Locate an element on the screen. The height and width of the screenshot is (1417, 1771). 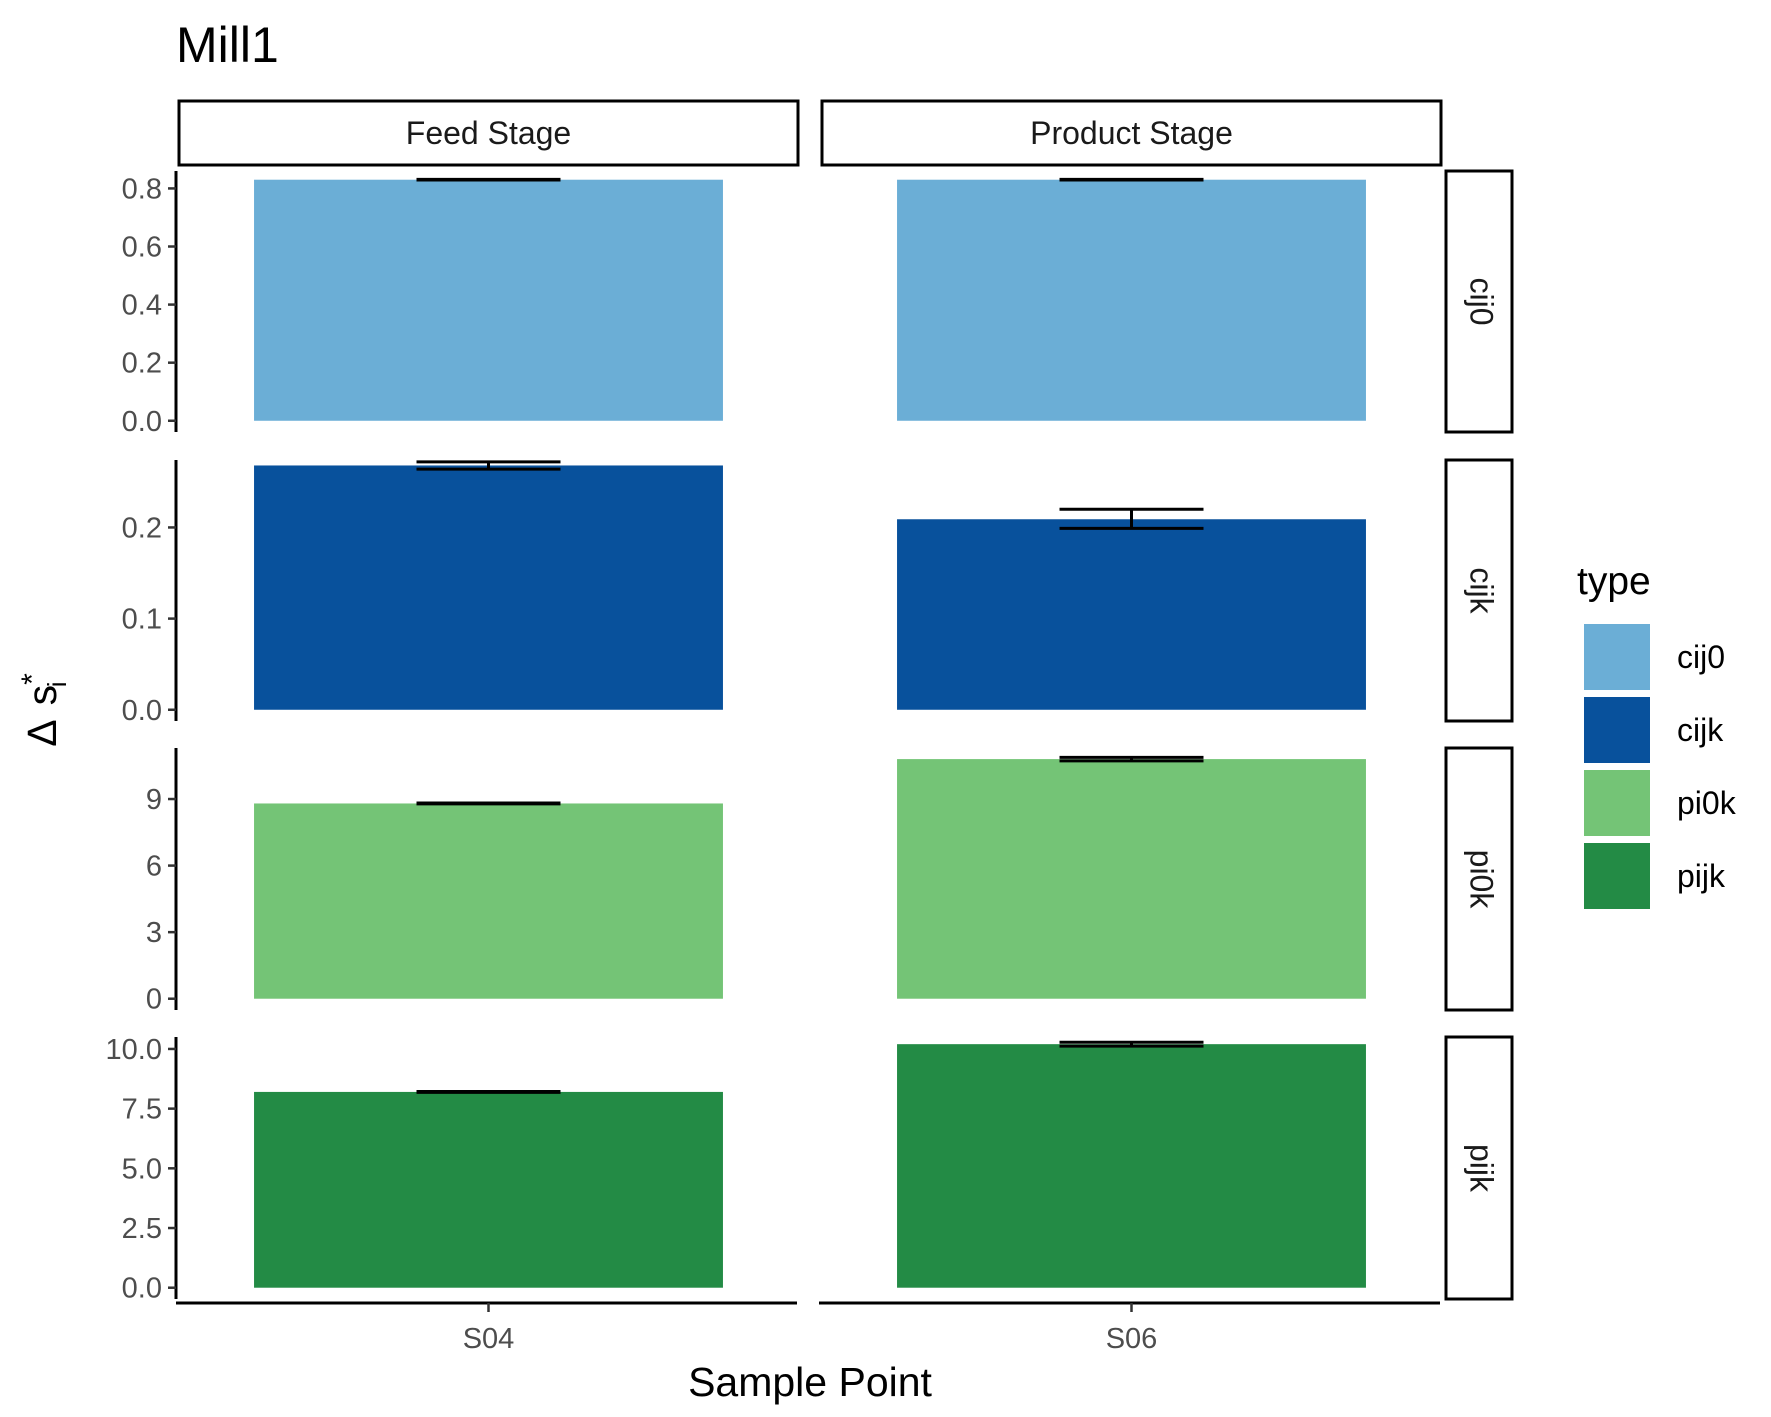
y-tick-label-pi0k: 9 is located at coordinates (154, 800).